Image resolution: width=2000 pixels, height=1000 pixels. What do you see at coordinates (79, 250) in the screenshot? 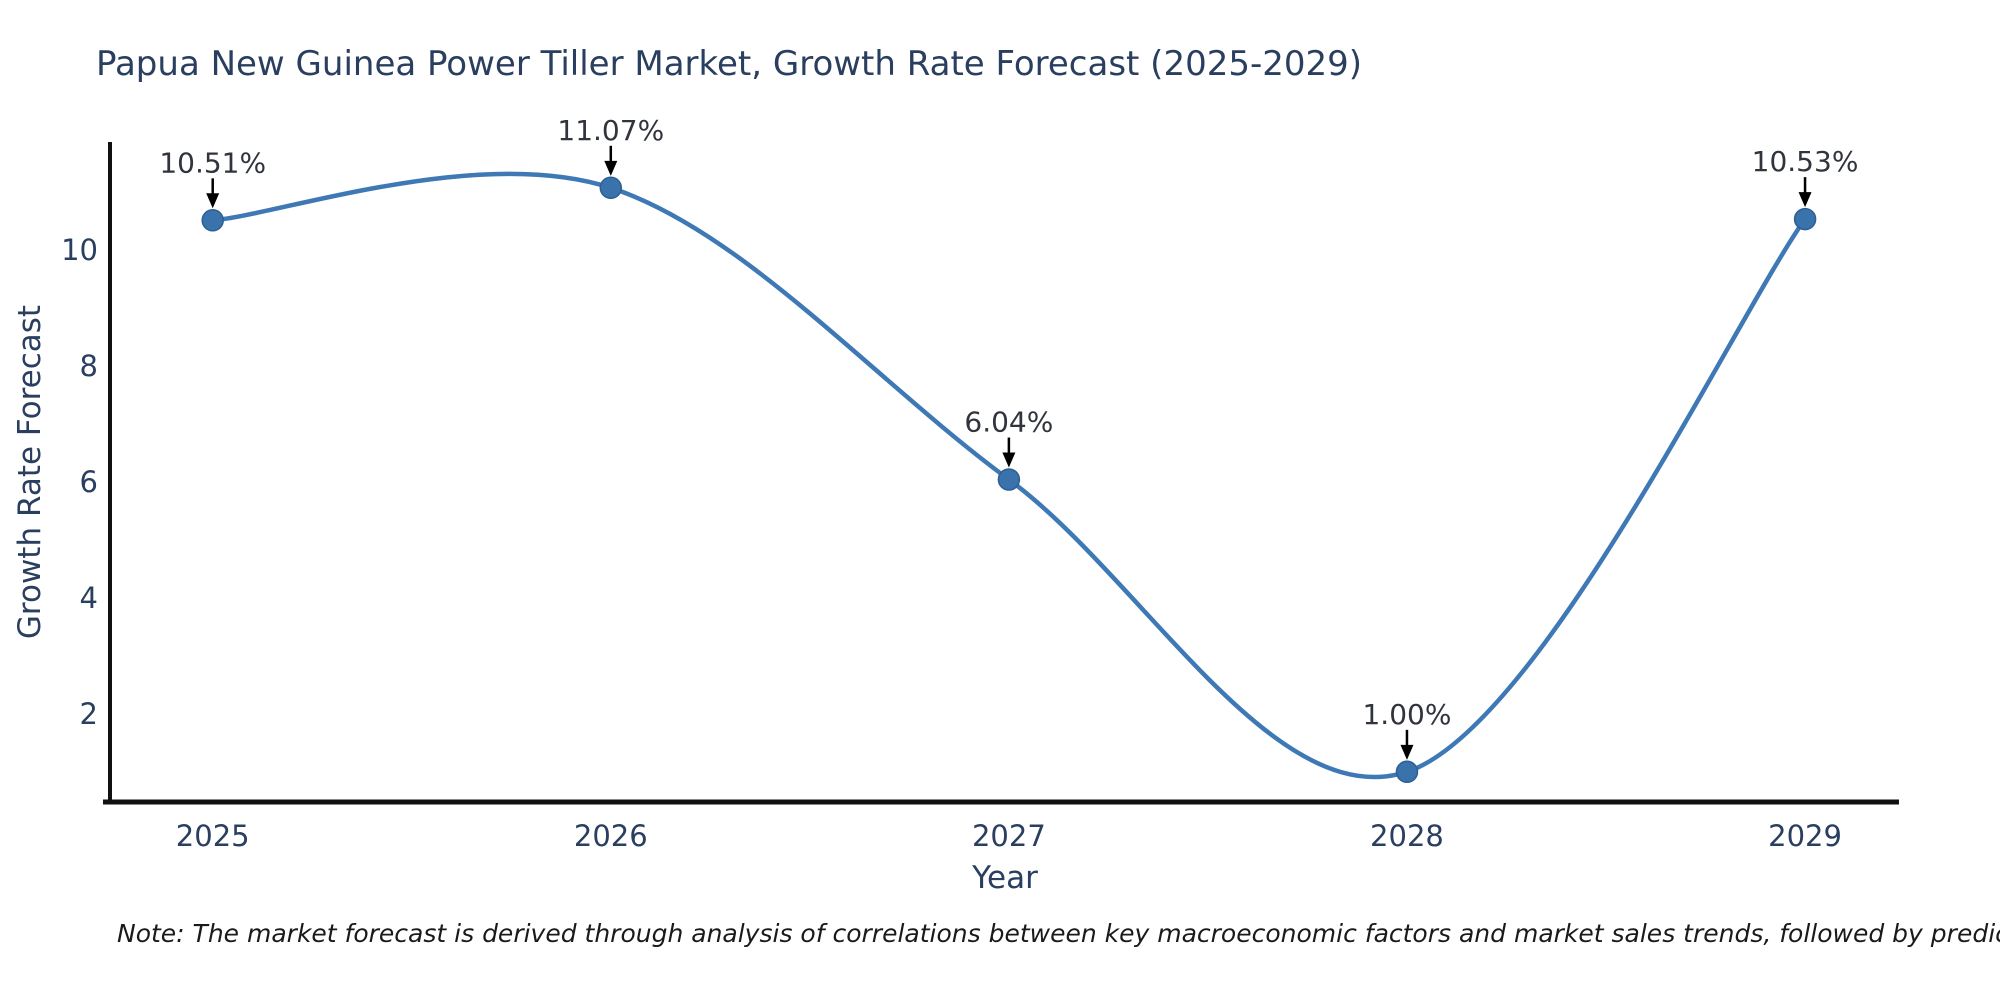
I see `y-tick-label: 10` at bounding box center [79, 250].